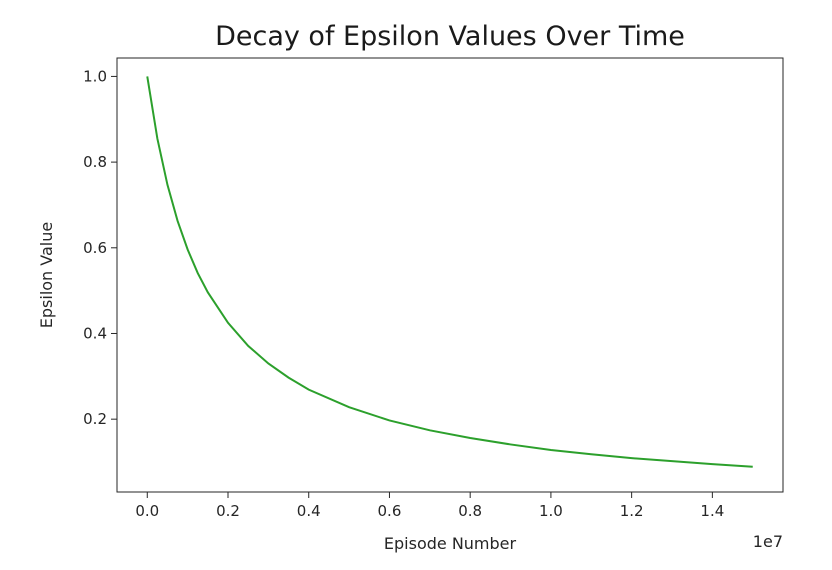 The height and width of the screenshot is (570, 832). I want to click on x-tick-label: 0.4, so click(309, 511).